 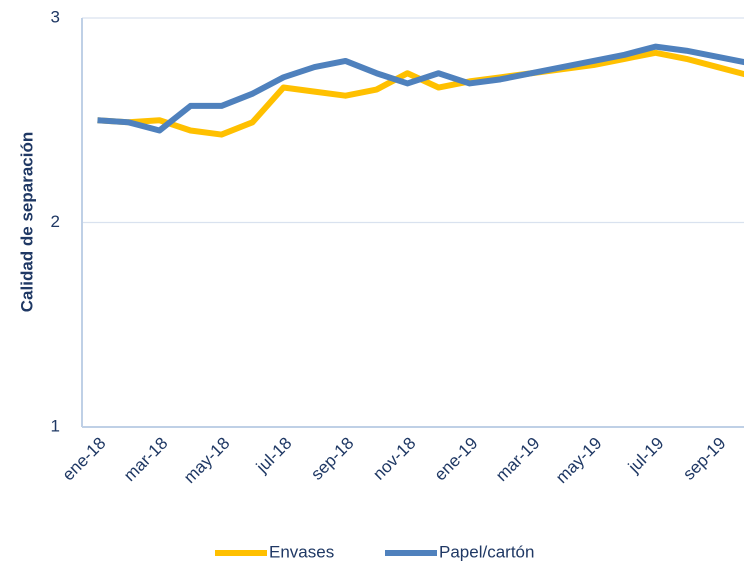 I want to click on y-axis-label: Calidad de separación, so click(x=26, y=222).